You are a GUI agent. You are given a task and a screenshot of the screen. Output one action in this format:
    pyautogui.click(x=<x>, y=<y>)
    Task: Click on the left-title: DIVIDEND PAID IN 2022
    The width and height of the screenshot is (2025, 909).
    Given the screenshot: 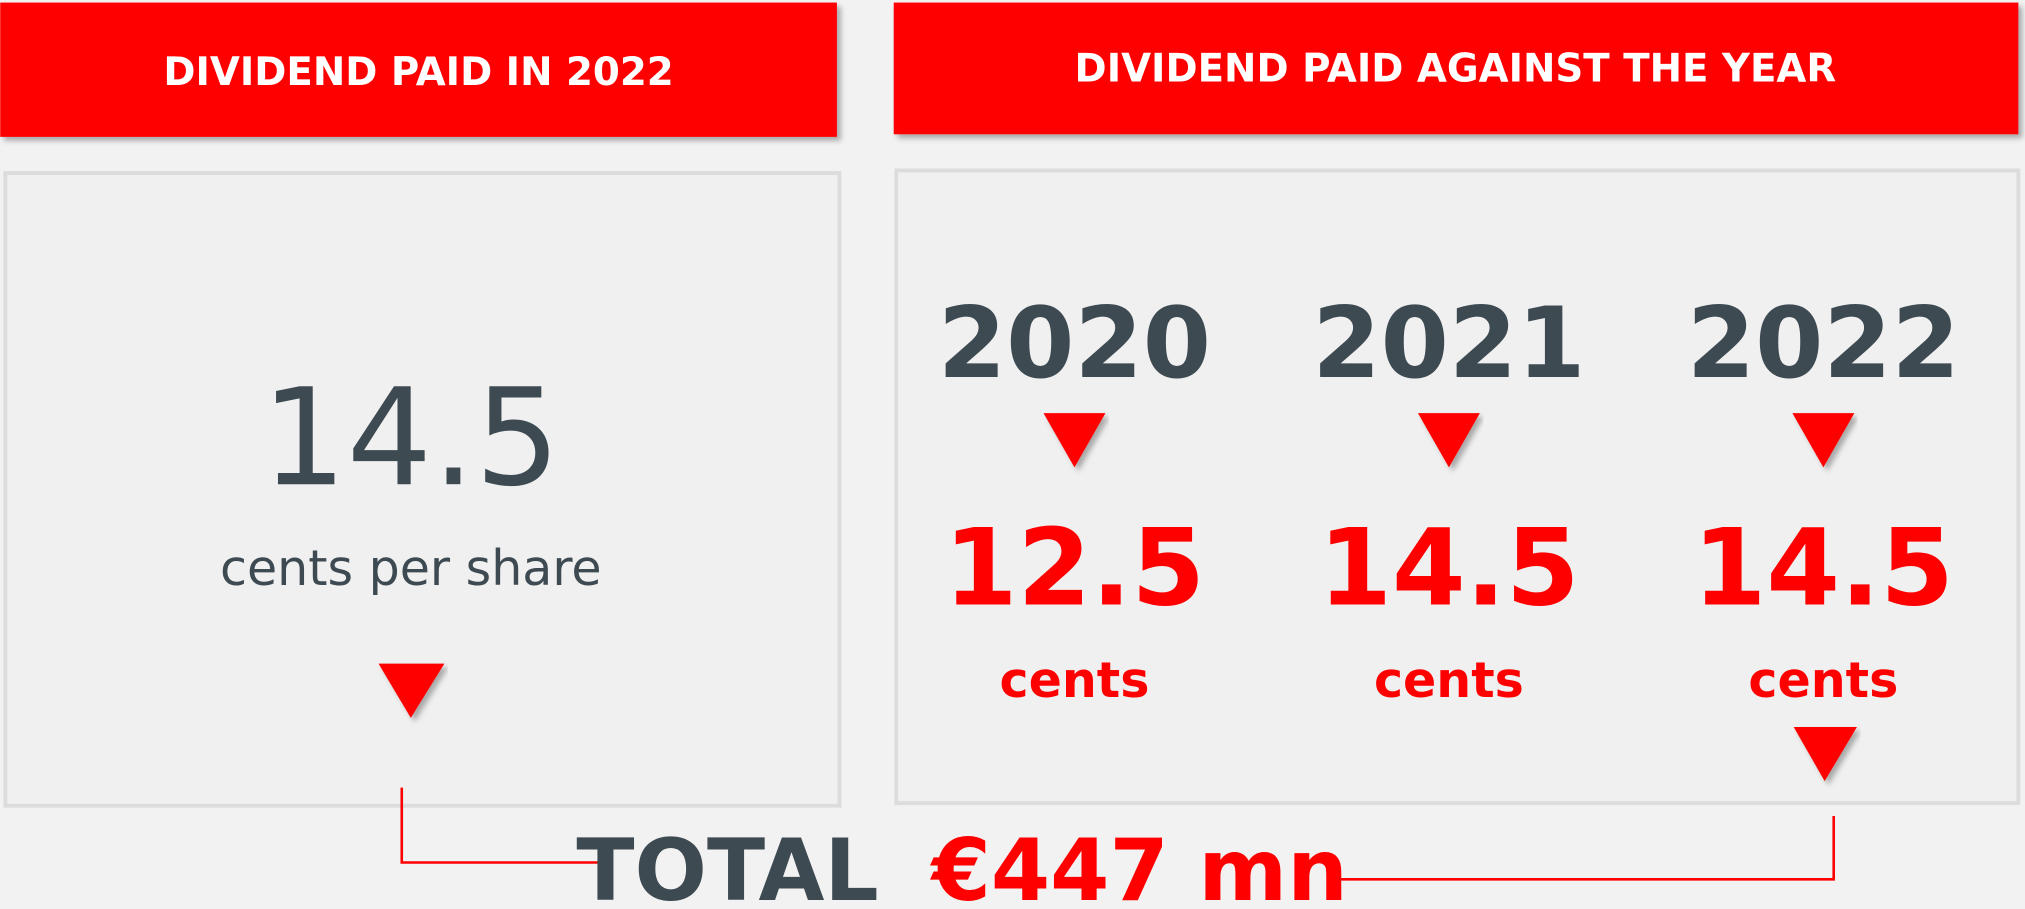 What is the action you would take?
    pyautogui.click(x=418, y=72)
    